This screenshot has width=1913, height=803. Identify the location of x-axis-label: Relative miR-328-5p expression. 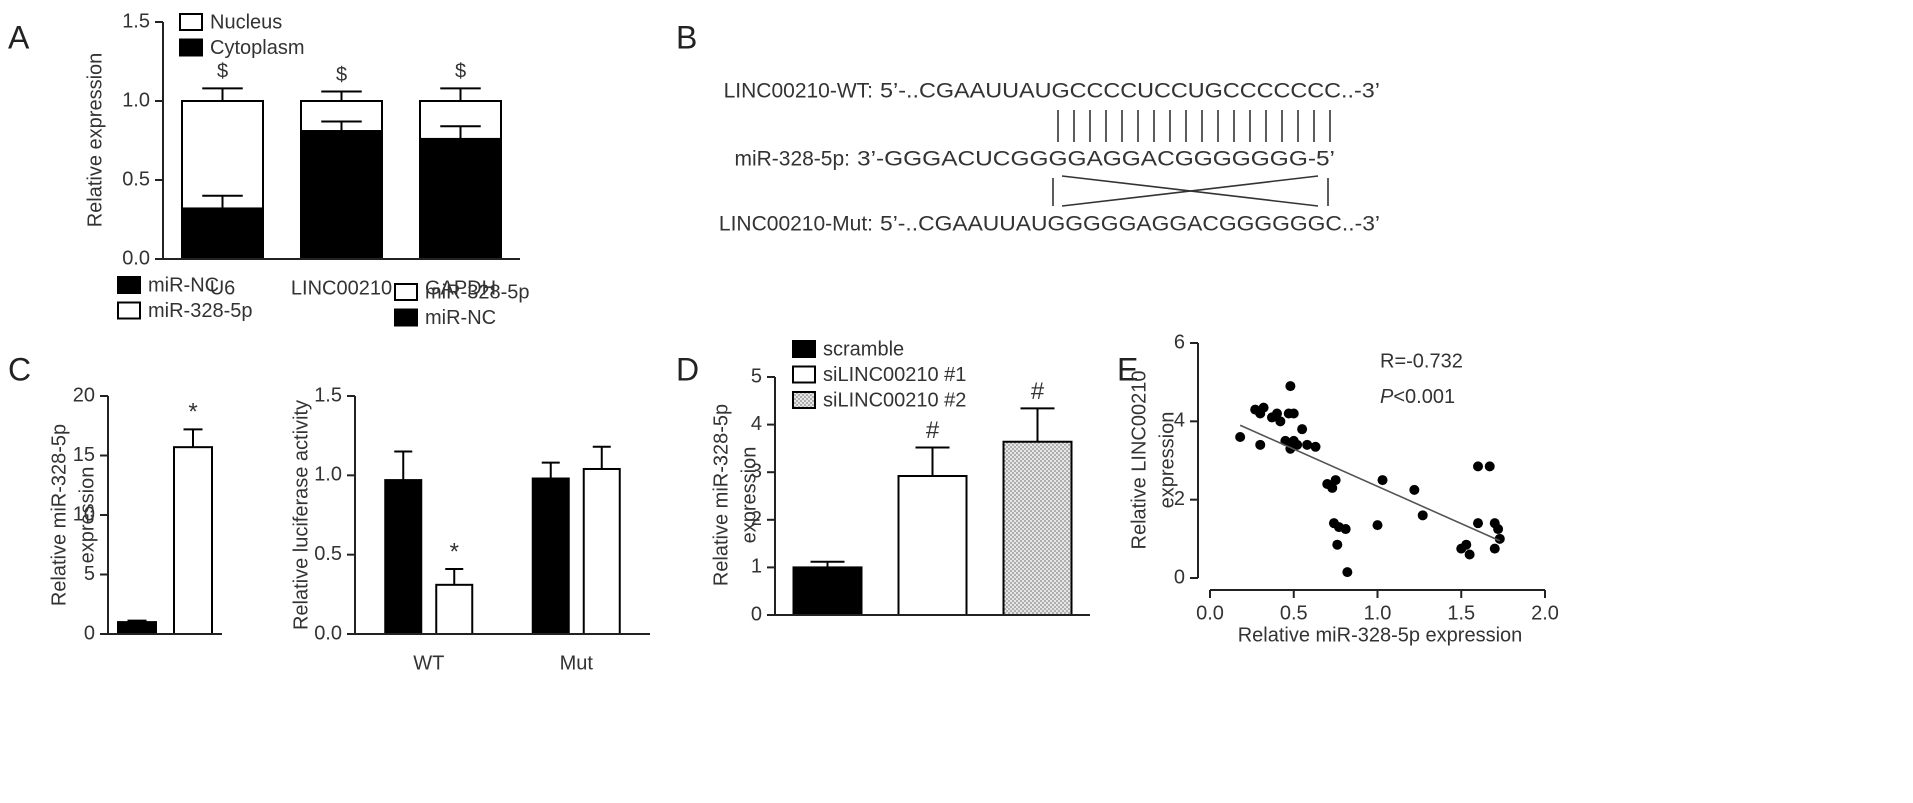
(1380, 635).